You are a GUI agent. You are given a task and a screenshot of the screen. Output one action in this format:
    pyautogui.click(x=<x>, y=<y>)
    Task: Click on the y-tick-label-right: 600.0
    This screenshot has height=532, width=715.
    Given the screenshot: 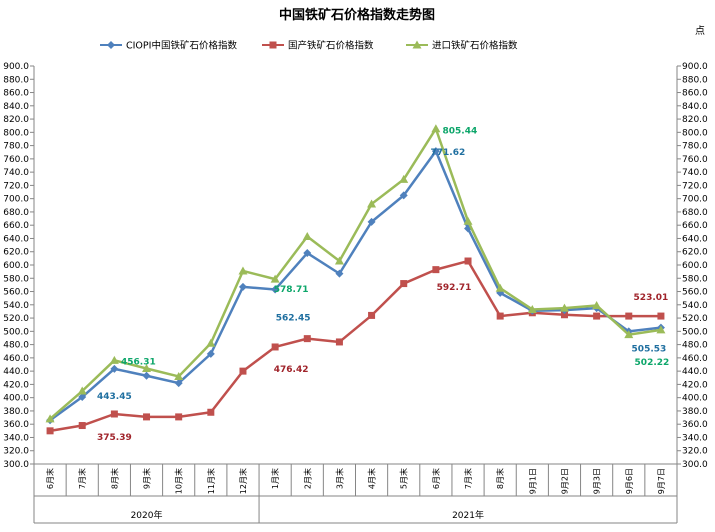 What is the action you would take?
    pyautogui.click(x=695, y=266)
    